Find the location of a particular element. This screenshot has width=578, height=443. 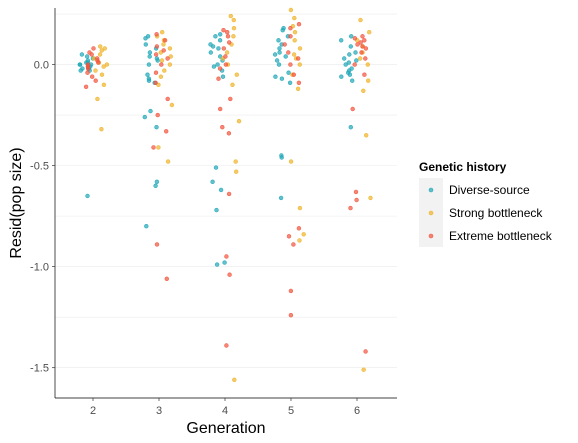

legend-key is located at coordinates (431, 236).